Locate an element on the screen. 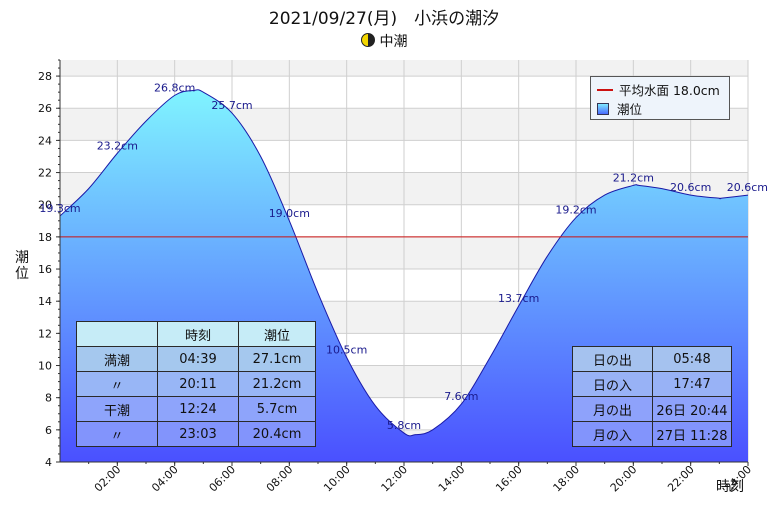 Image resolution: width=768 pixels, height=512 pixels. y-tick-label: 6 is located at coordinates (48, 430).